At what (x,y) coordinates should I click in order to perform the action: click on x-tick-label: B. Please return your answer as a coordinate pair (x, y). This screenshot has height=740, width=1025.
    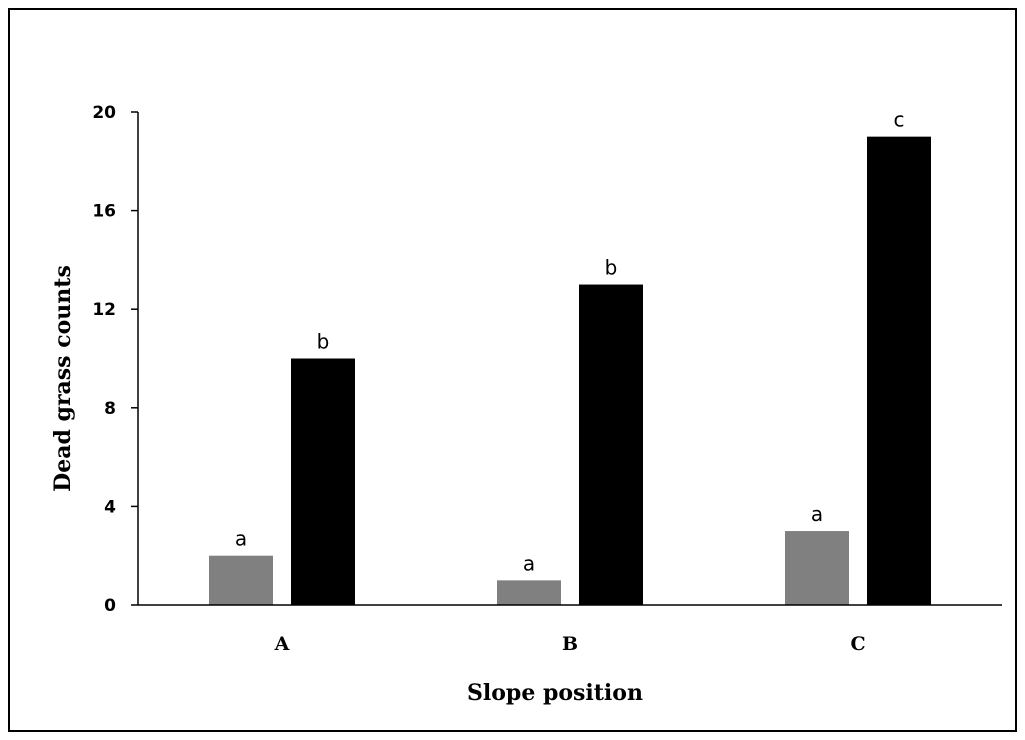
    Looking at the image, I should click on (570, 644).